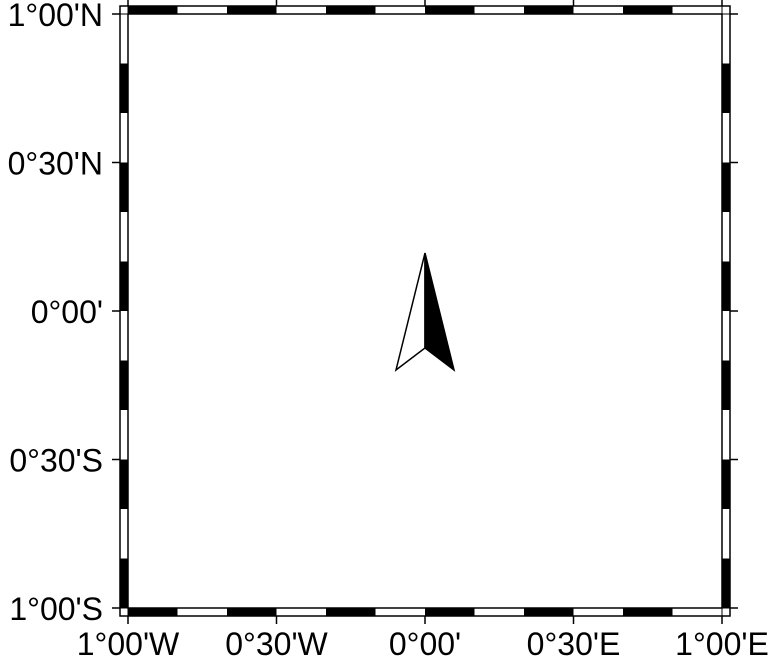 This screenshot has height=659, width=770. I want to click on y-tick-label: 1°00'N, so click(55, 16).